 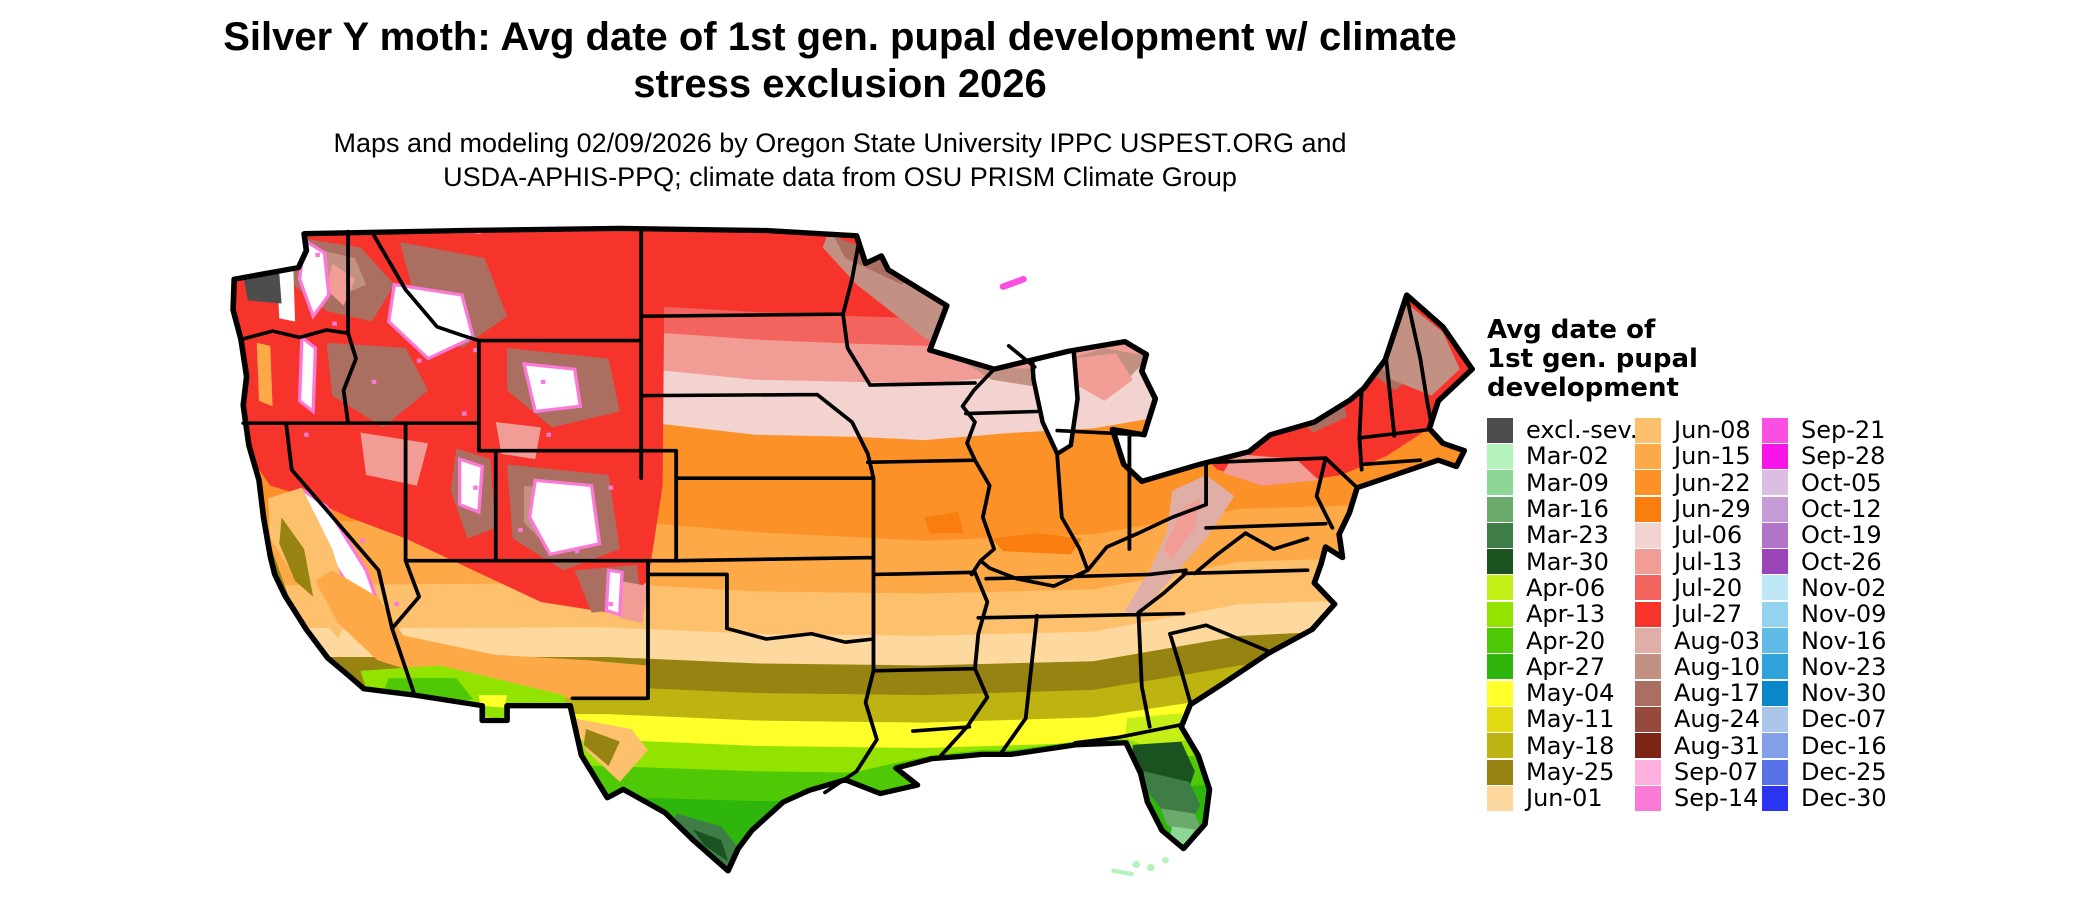 I want to click on legend-entry: Jun-15, so click(x=1697, y=456).